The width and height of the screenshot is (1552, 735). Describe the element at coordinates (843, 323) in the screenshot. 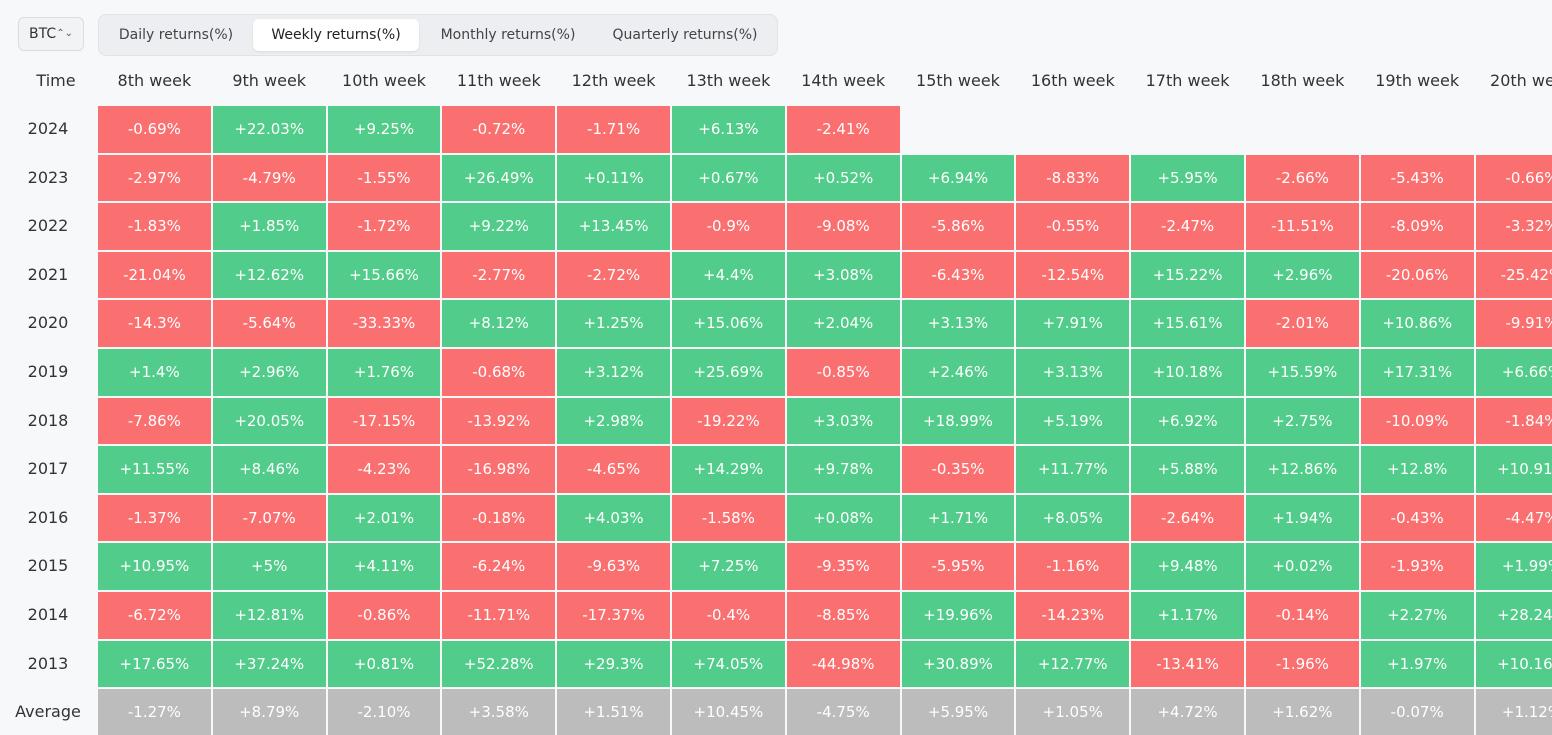

I see `return-cell: +2.04%` at that location.